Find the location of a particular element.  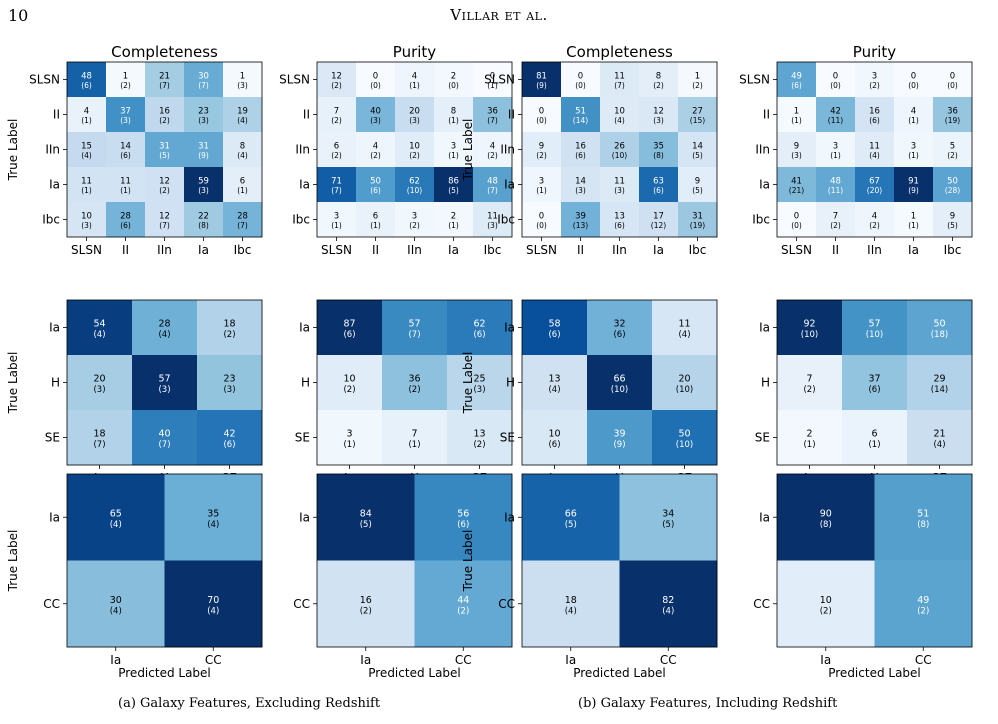

y-tick-label: IIn is located at coordinates (52, 150).